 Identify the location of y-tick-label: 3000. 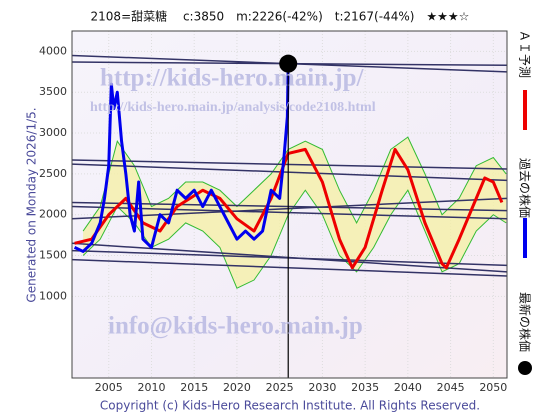
(53, 132).